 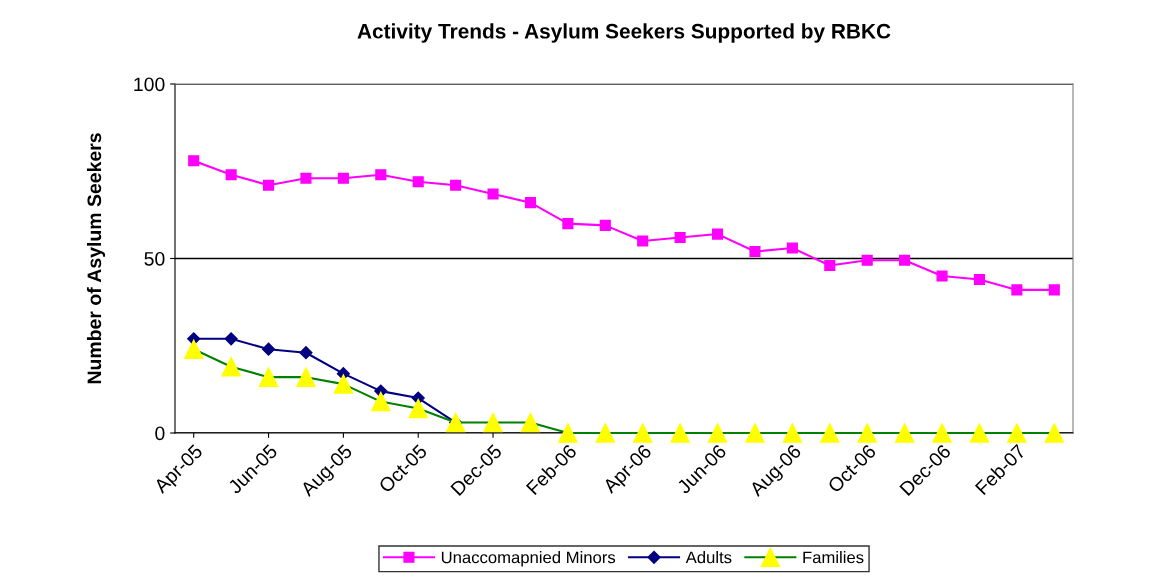 I want to click on y-tick-label: 100, so click(x=149, y=84).